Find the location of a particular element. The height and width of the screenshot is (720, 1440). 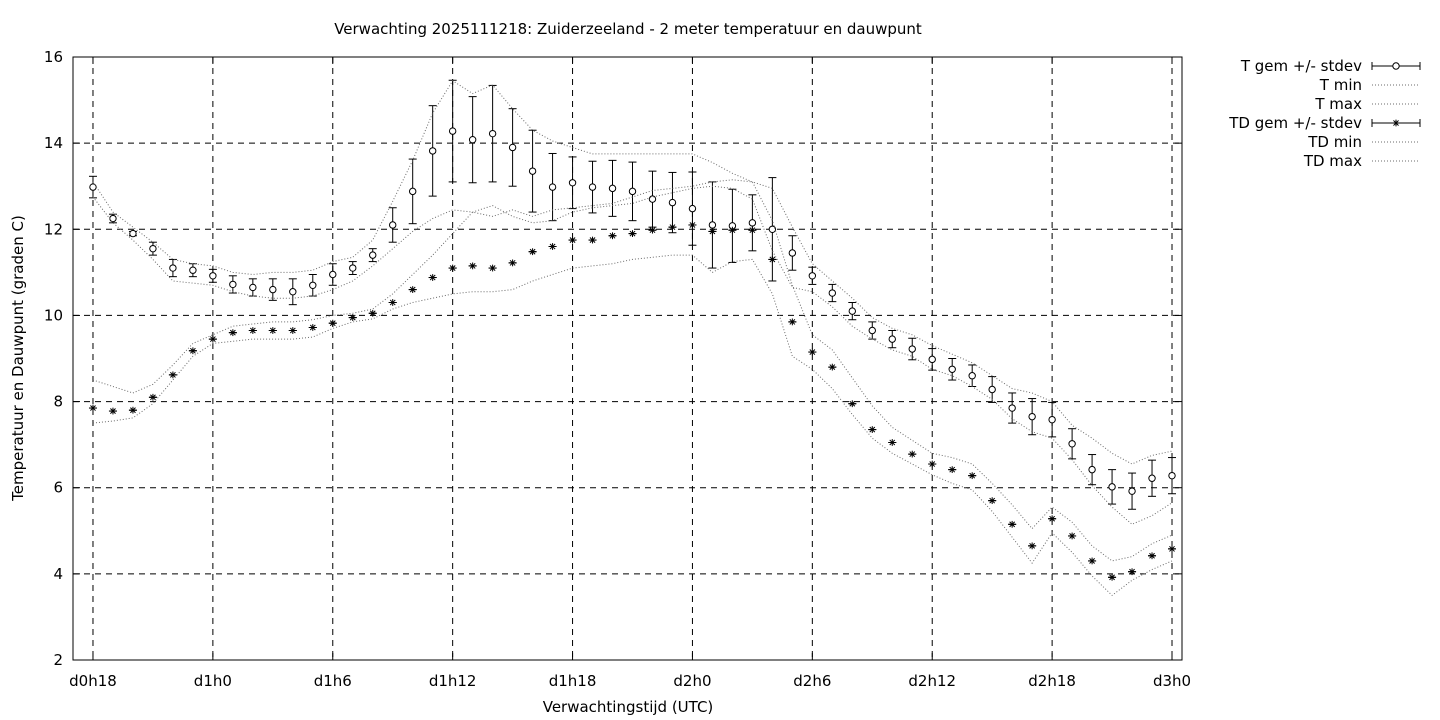

y-tick-label: 14 is located at coordinates (53, 143).